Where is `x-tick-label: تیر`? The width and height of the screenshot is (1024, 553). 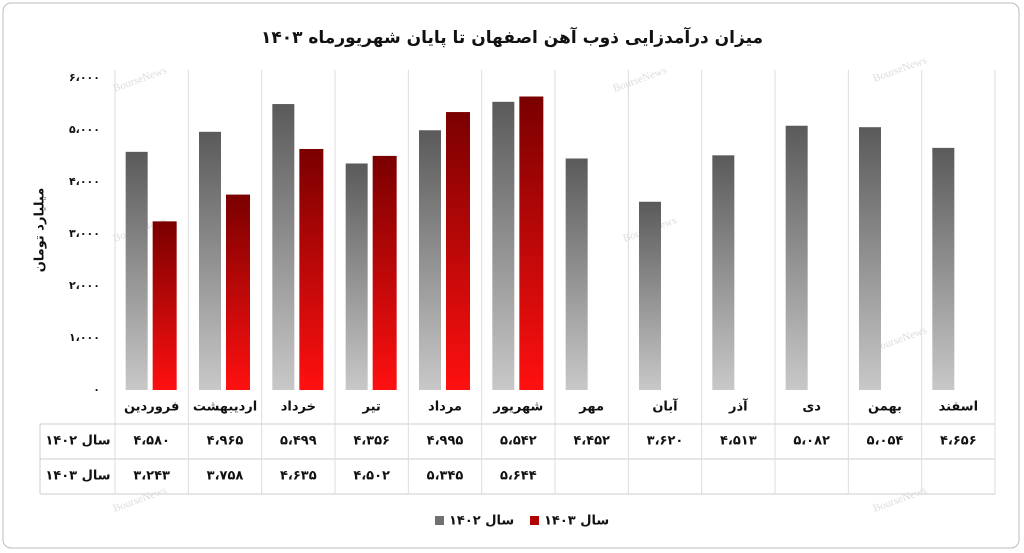 x-tick-label: تیر is located at coordinates (371, 407).